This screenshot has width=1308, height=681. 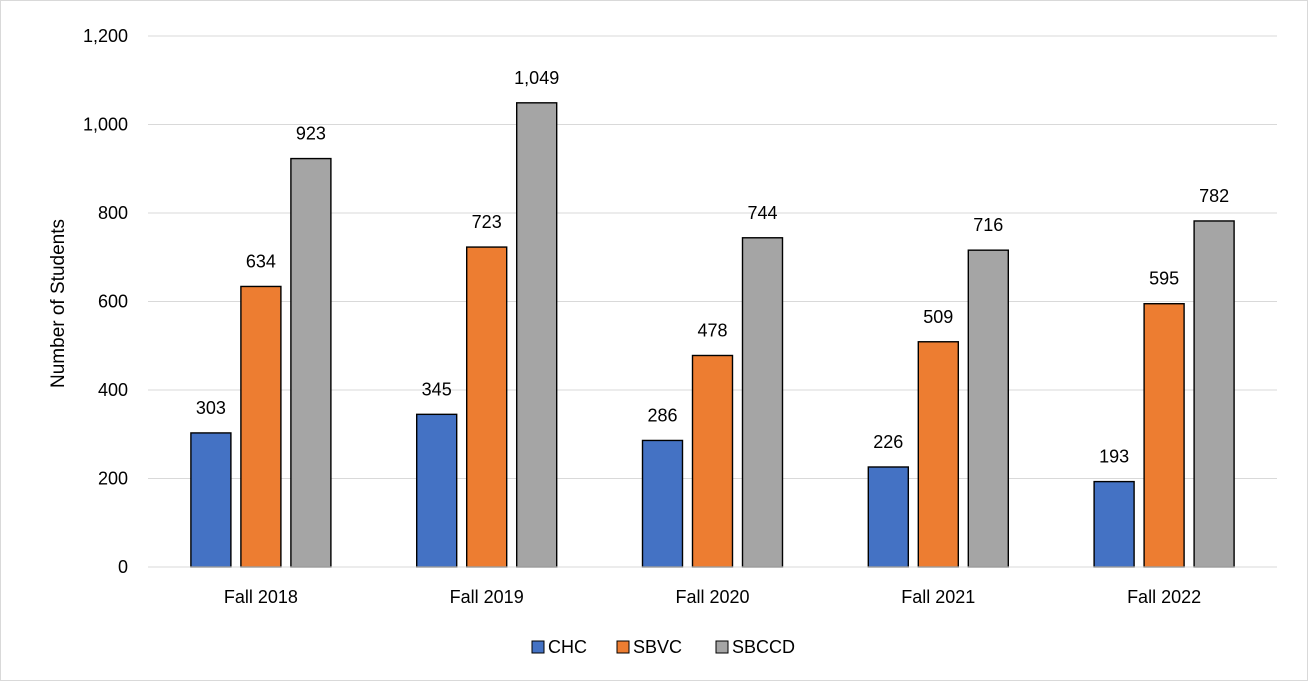 What do you see at coordinates (261, 261) in the screenshot?
I see `data-label-sbvc-1: 634` at bounding box center [261, 261].